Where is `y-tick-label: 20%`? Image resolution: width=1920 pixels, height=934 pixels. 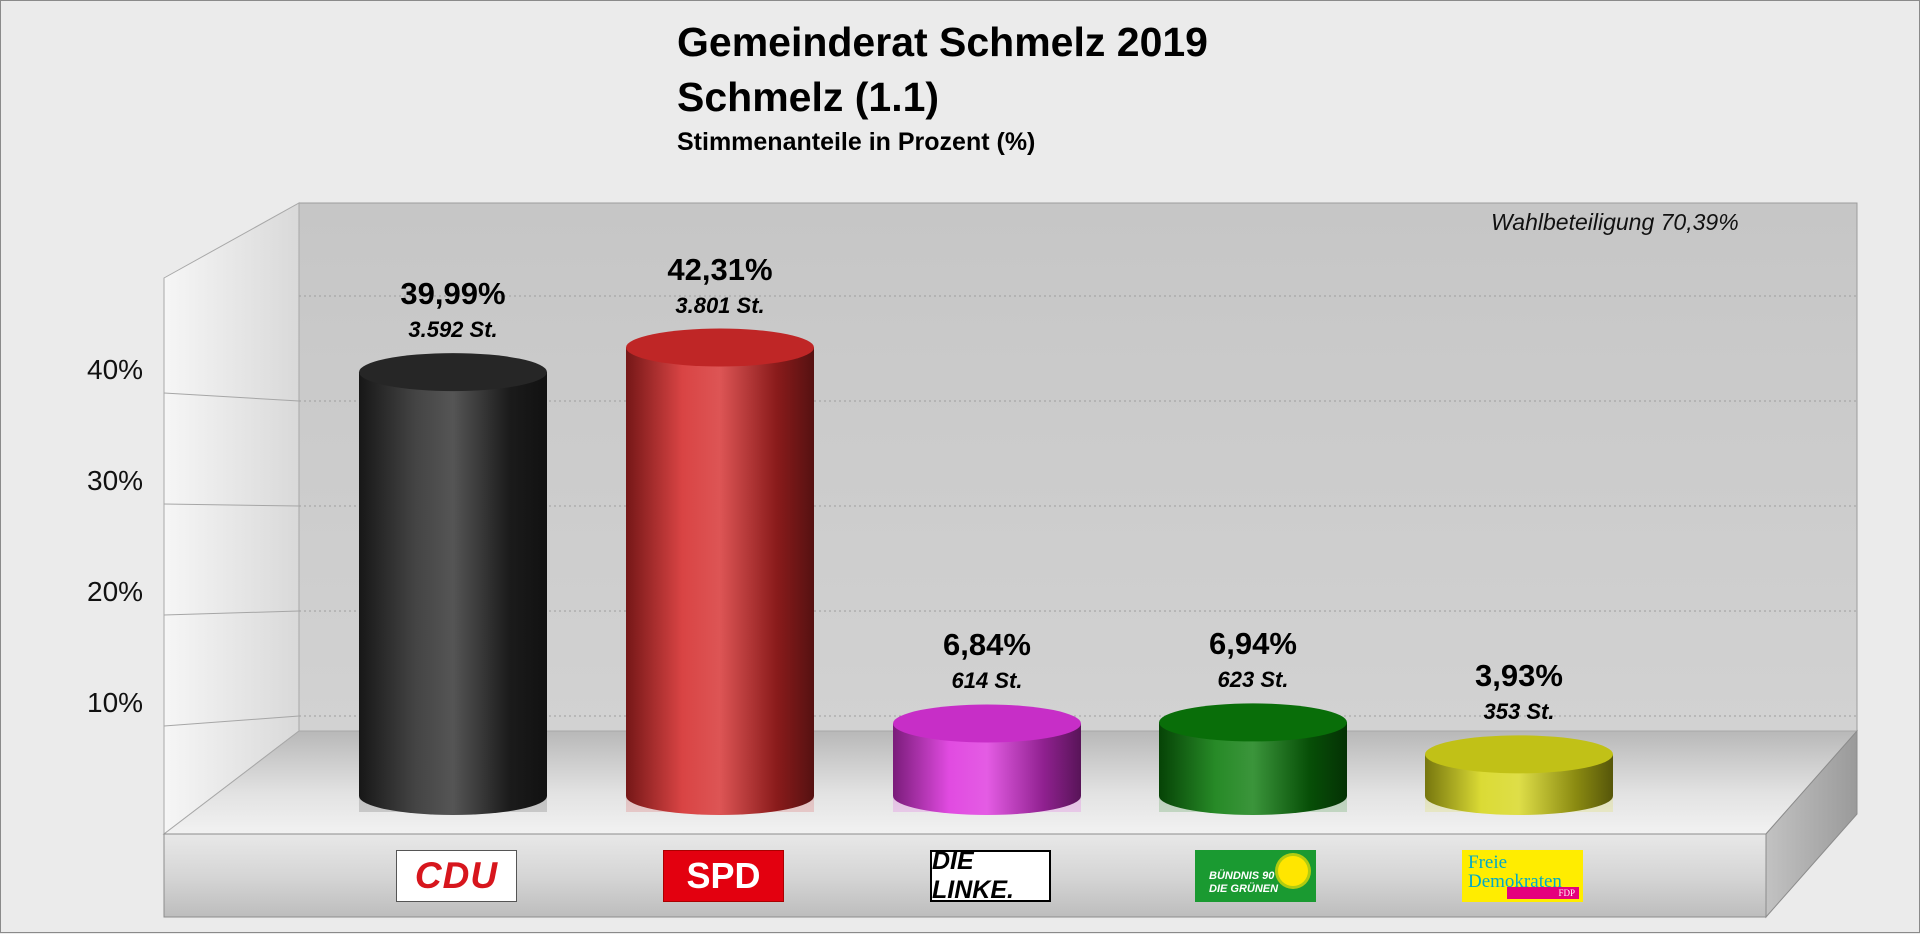 y-tick-label: 20% is located at coordinates (115, 591).